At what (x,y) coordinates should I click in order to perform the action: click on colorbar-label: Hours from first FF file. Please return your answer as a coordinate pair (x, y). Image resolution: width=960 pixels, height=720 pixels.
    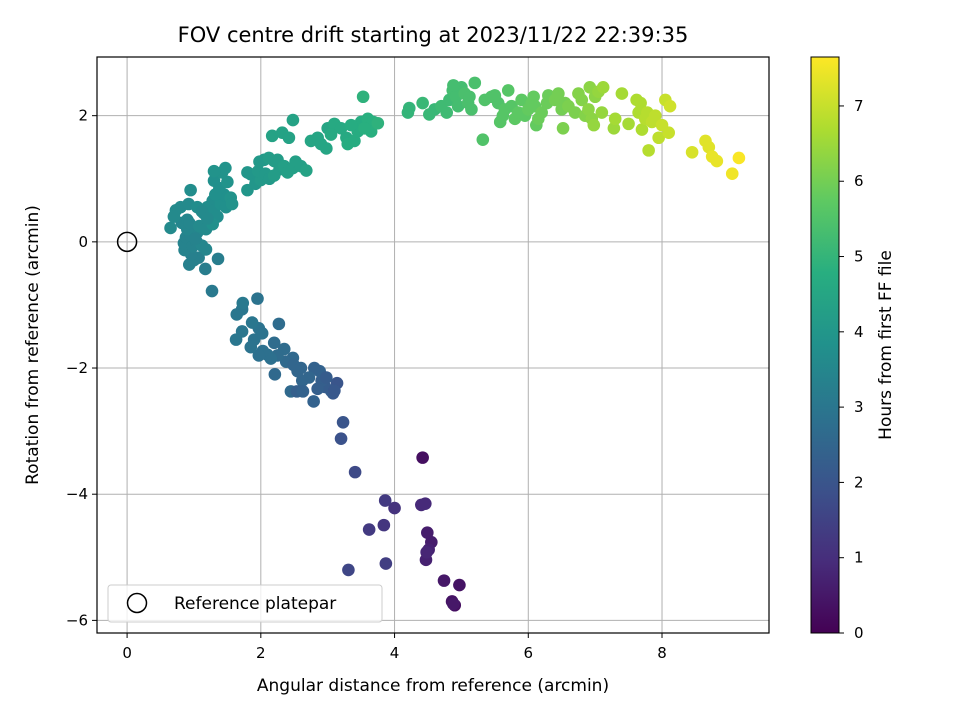
    Looking at the image, I should click on (886, 345).